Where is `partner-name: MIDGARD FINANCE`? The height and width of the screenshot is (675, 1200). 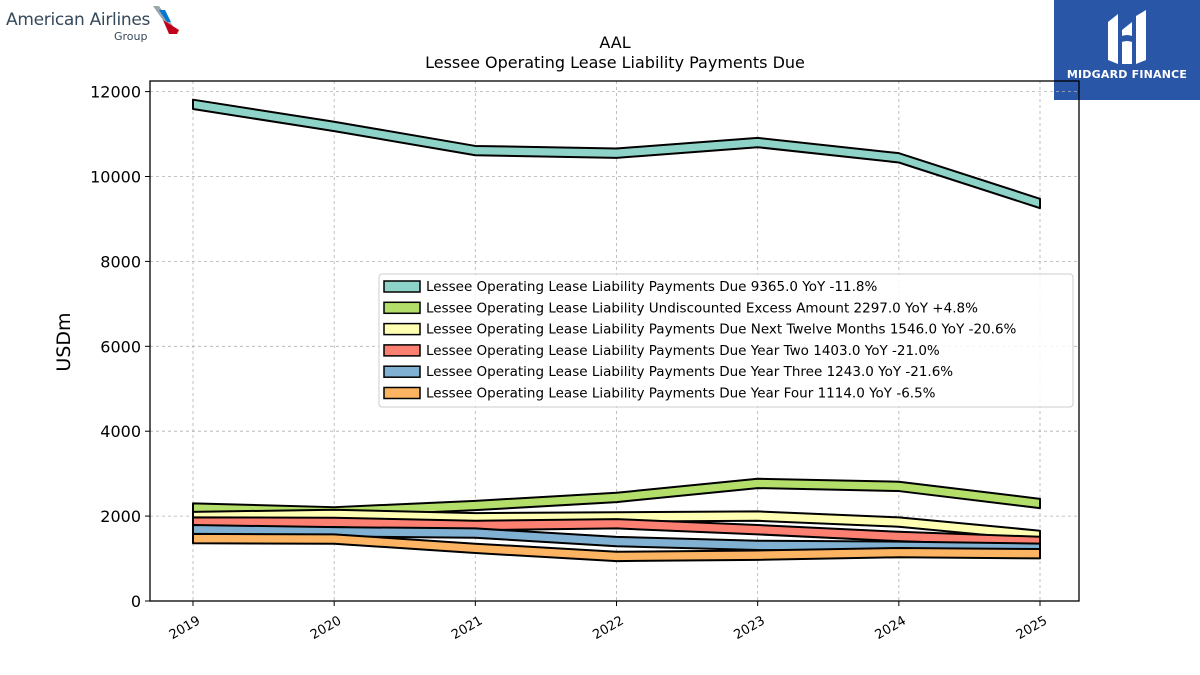
partner-name: MIDGARD FINANCE is located at coordinates (1127, 74).